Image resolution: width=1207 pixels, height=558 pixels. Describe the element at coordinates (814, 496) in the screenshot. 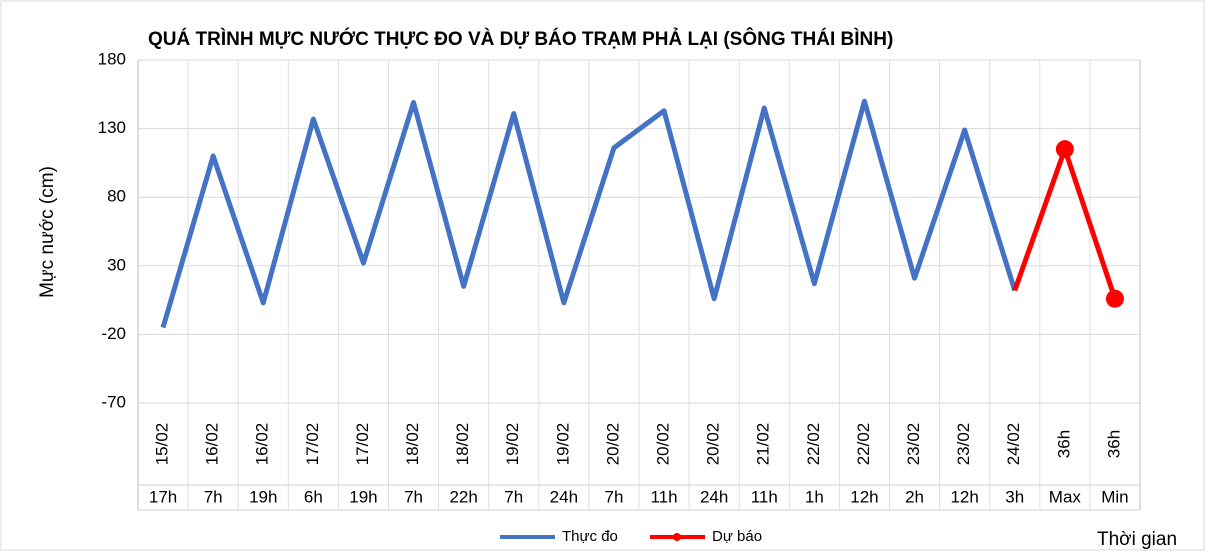

I see `x-tick-label: 1h` at that location.